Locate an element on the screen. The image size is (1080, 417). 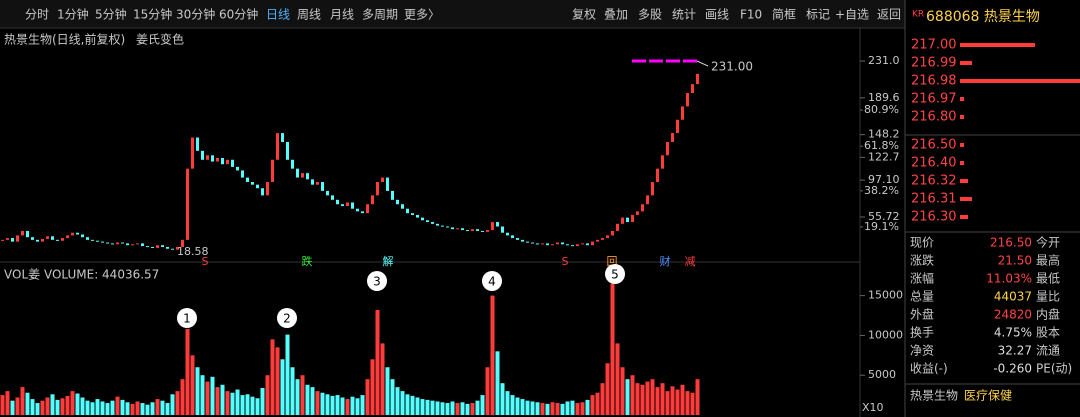
y-tick-label: 55.72 is located at coordinates (884, 216).